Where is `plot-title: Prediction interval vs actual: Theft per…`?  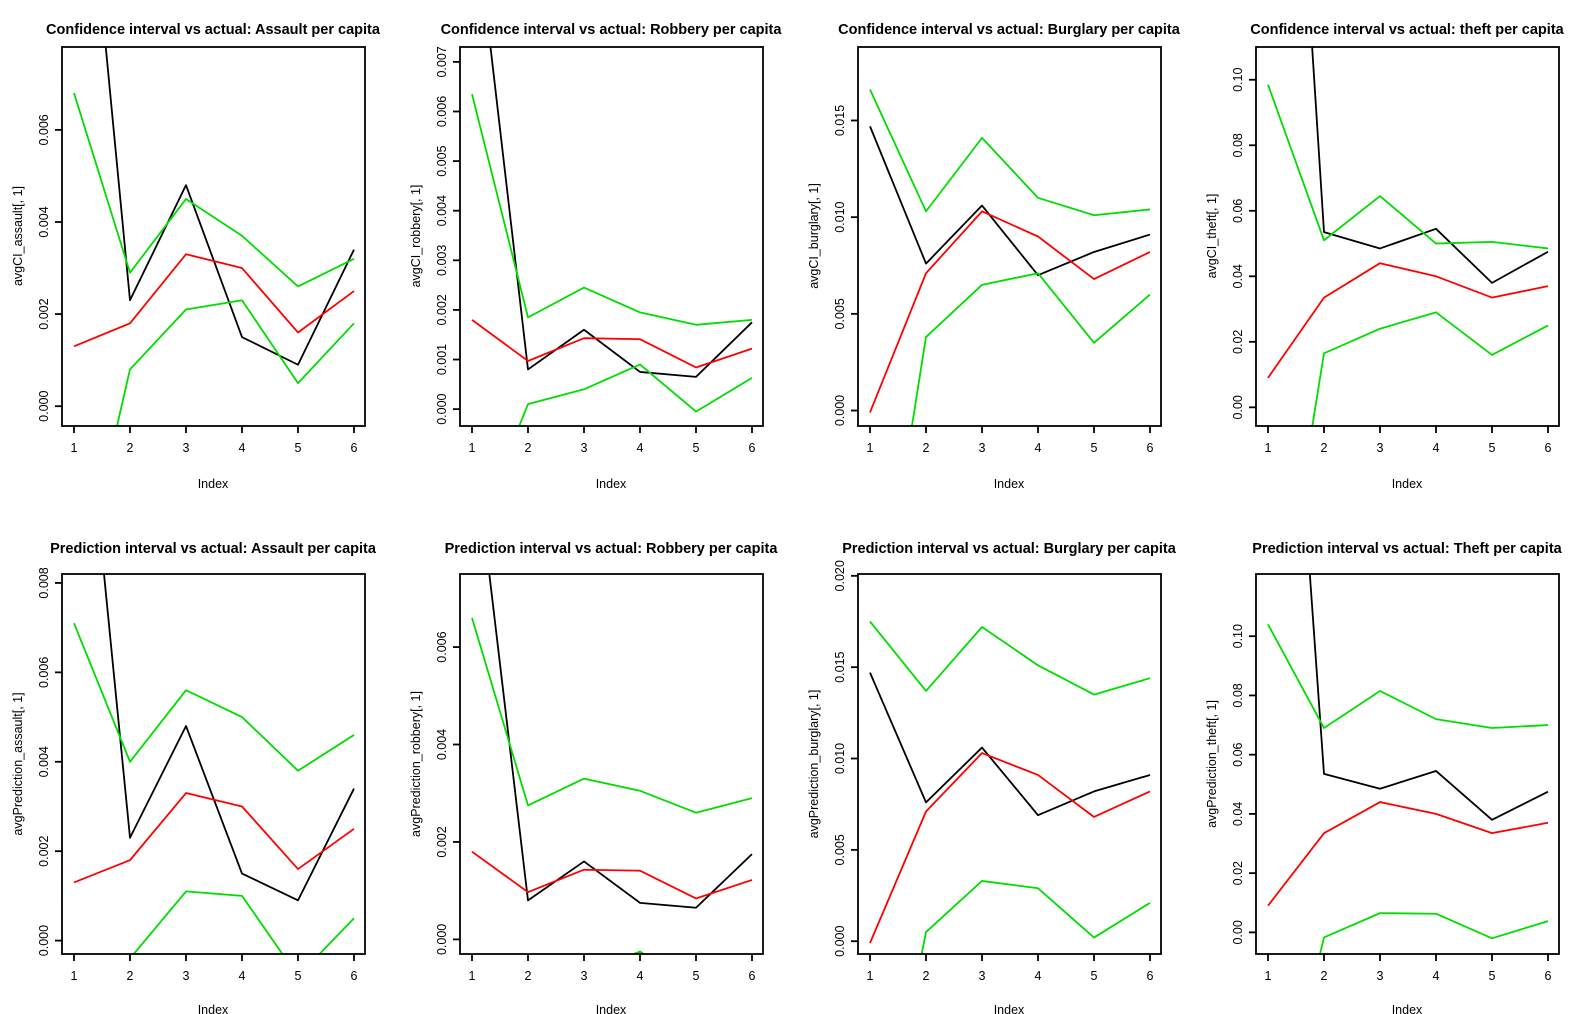 plot-title: Prediction interval vs actual: Theft per… is located at coordinates (1407, 549).